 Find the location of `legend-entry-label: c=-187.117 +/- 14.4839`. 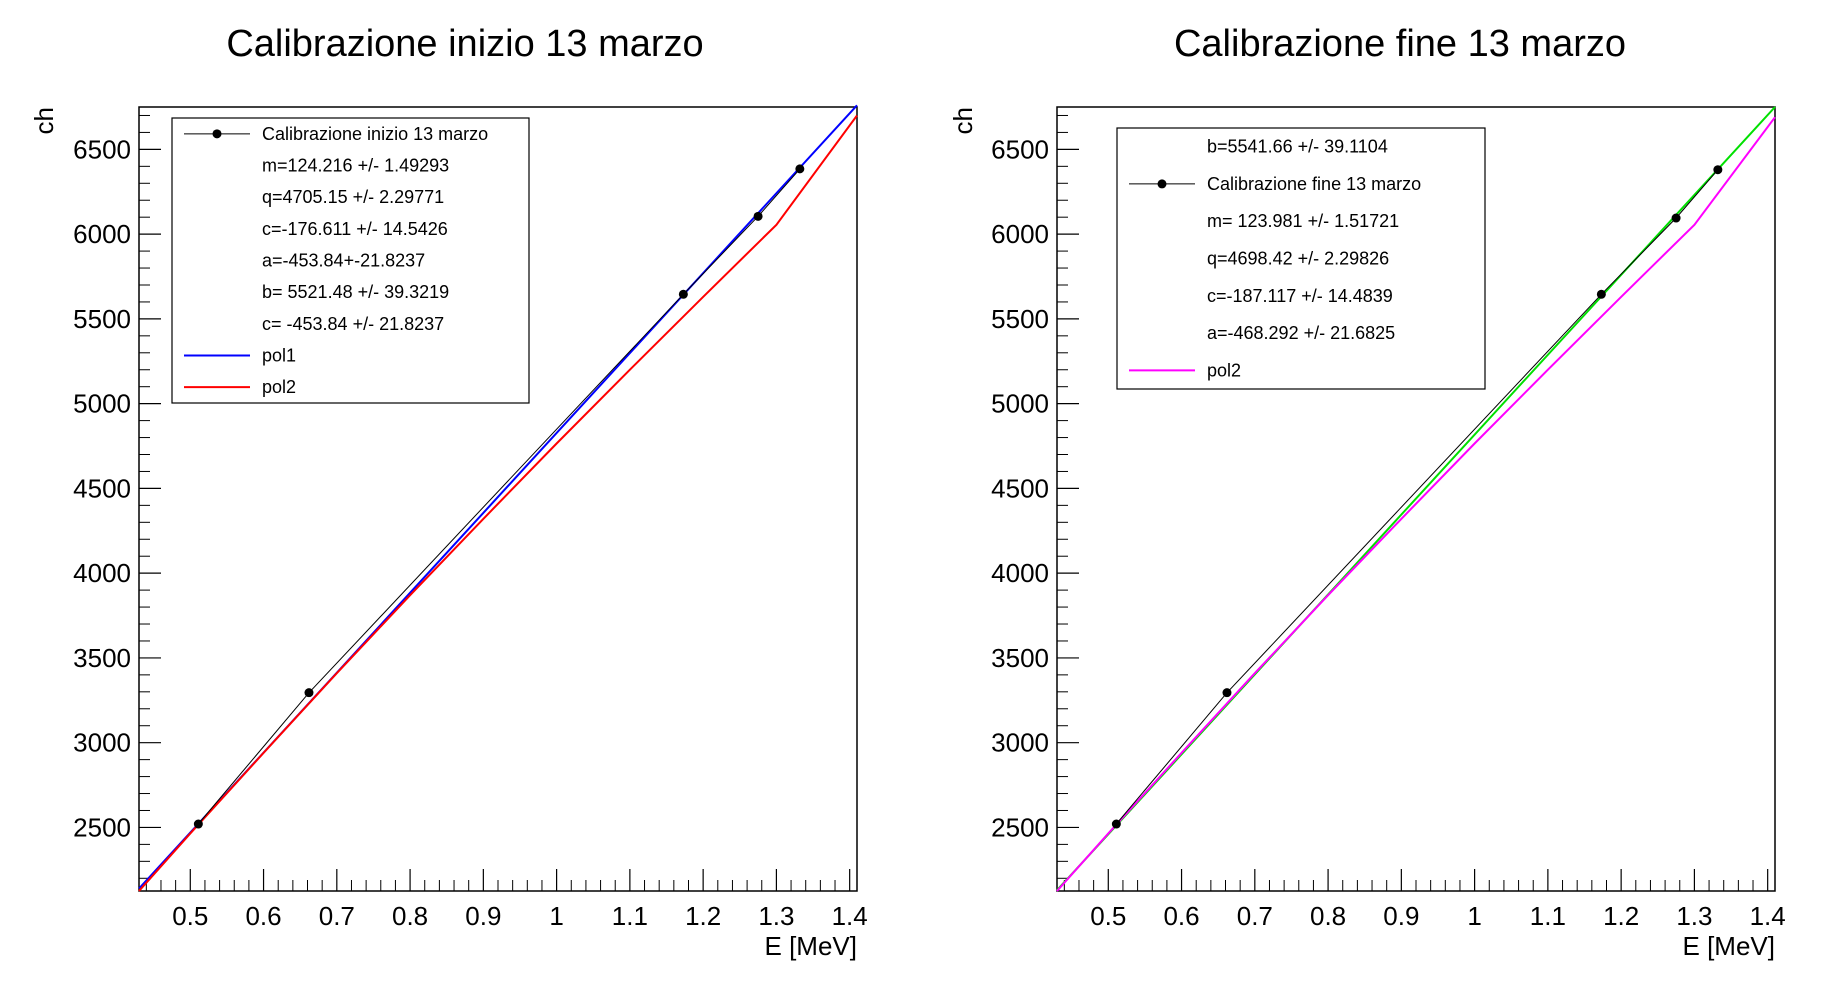

legend-entry-label: c=-187.117 +/- 14.4839 is located at coordinates (1300, 296).